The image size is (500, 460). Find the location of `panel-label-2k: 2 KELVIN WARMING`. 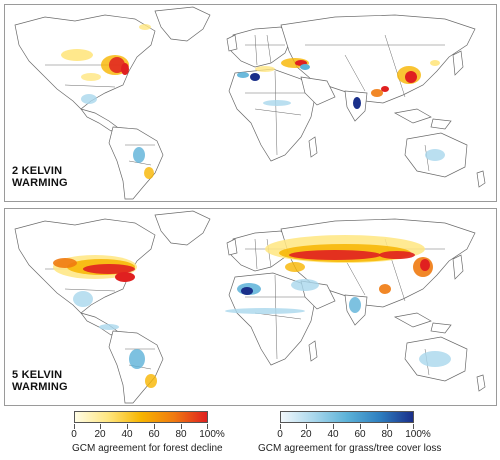

panel-label-2k: 2 KELVIN WARMING is located at coordinates (40, 177).